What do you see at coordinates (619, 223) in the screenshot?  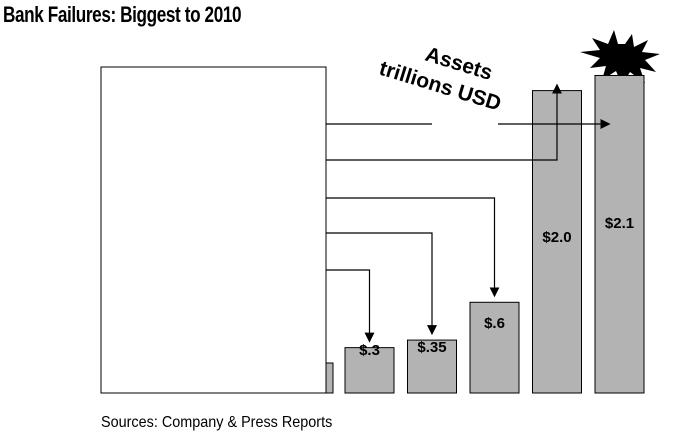 I see `bar-value-label-5: $2.1` at bounding box center [619, 223].